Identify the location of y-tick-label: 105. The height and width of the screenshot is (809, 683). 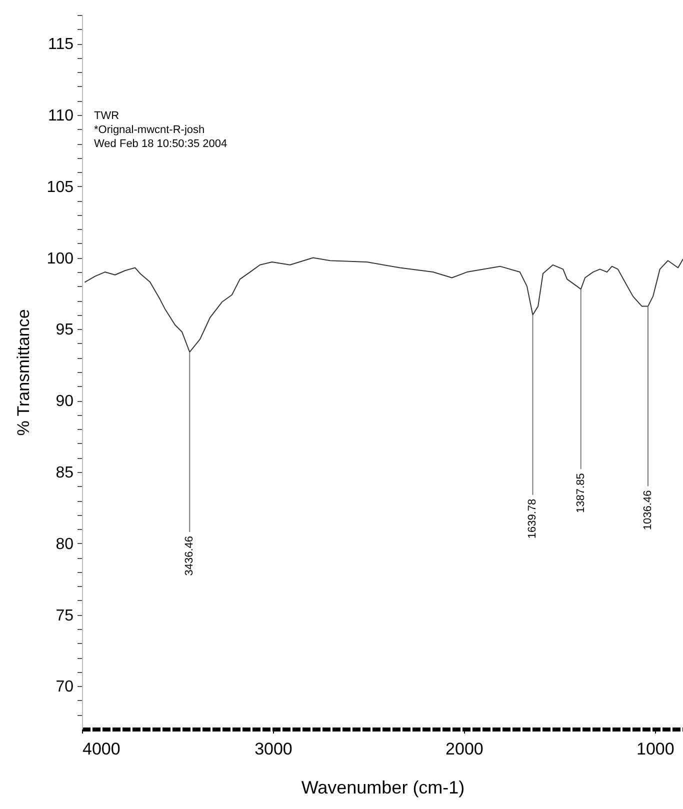
(60, 187).